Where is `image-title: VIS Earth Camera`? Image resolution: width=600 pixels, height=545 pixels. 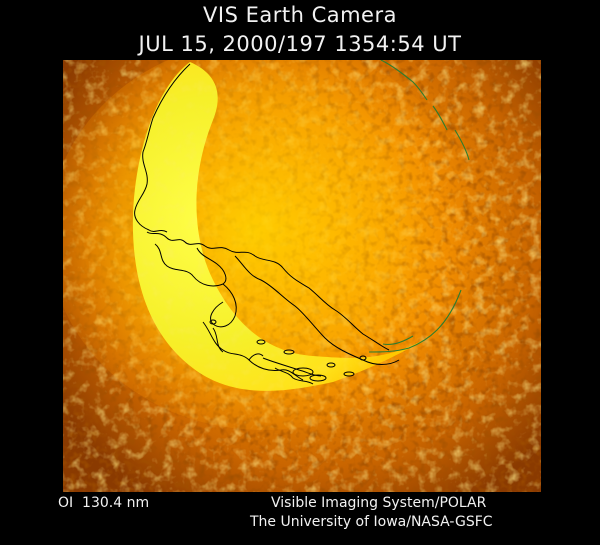 image-title: VIS Earth Camera is located at coordinates (300, 15).